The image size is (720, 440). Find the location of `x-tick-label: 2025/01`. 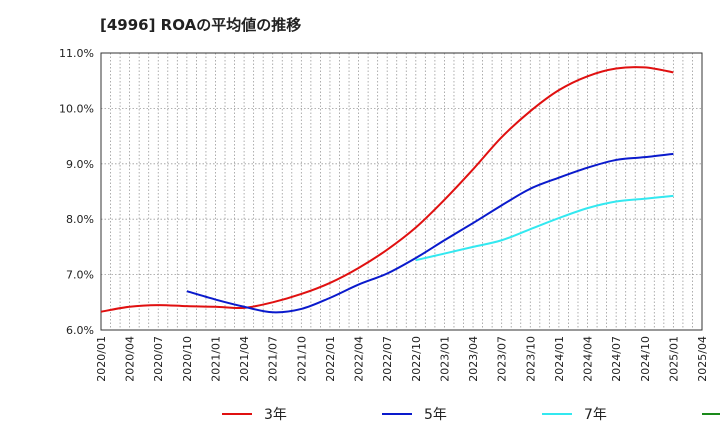

x-tick-label: 2025/01 is located at coordinates (673, 359).